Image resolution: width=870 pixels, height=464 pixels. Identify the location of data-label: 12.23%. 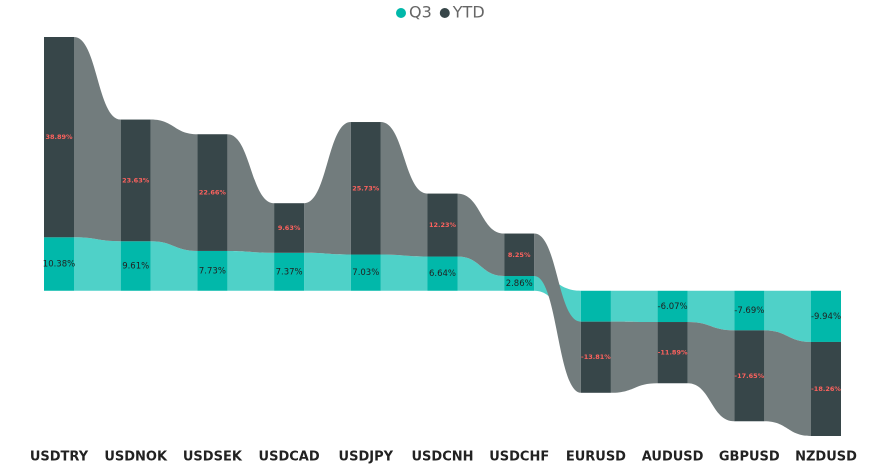
(443, 225).